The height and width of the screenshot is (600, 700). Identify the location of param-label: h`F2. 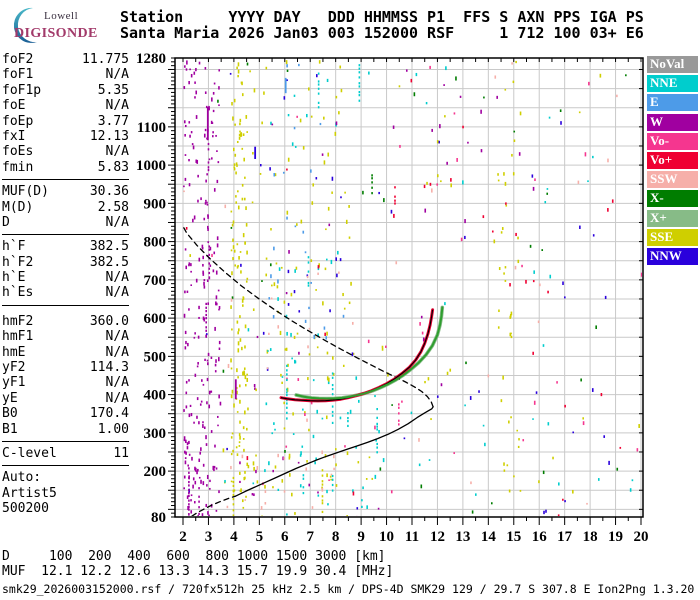
(18, 262).